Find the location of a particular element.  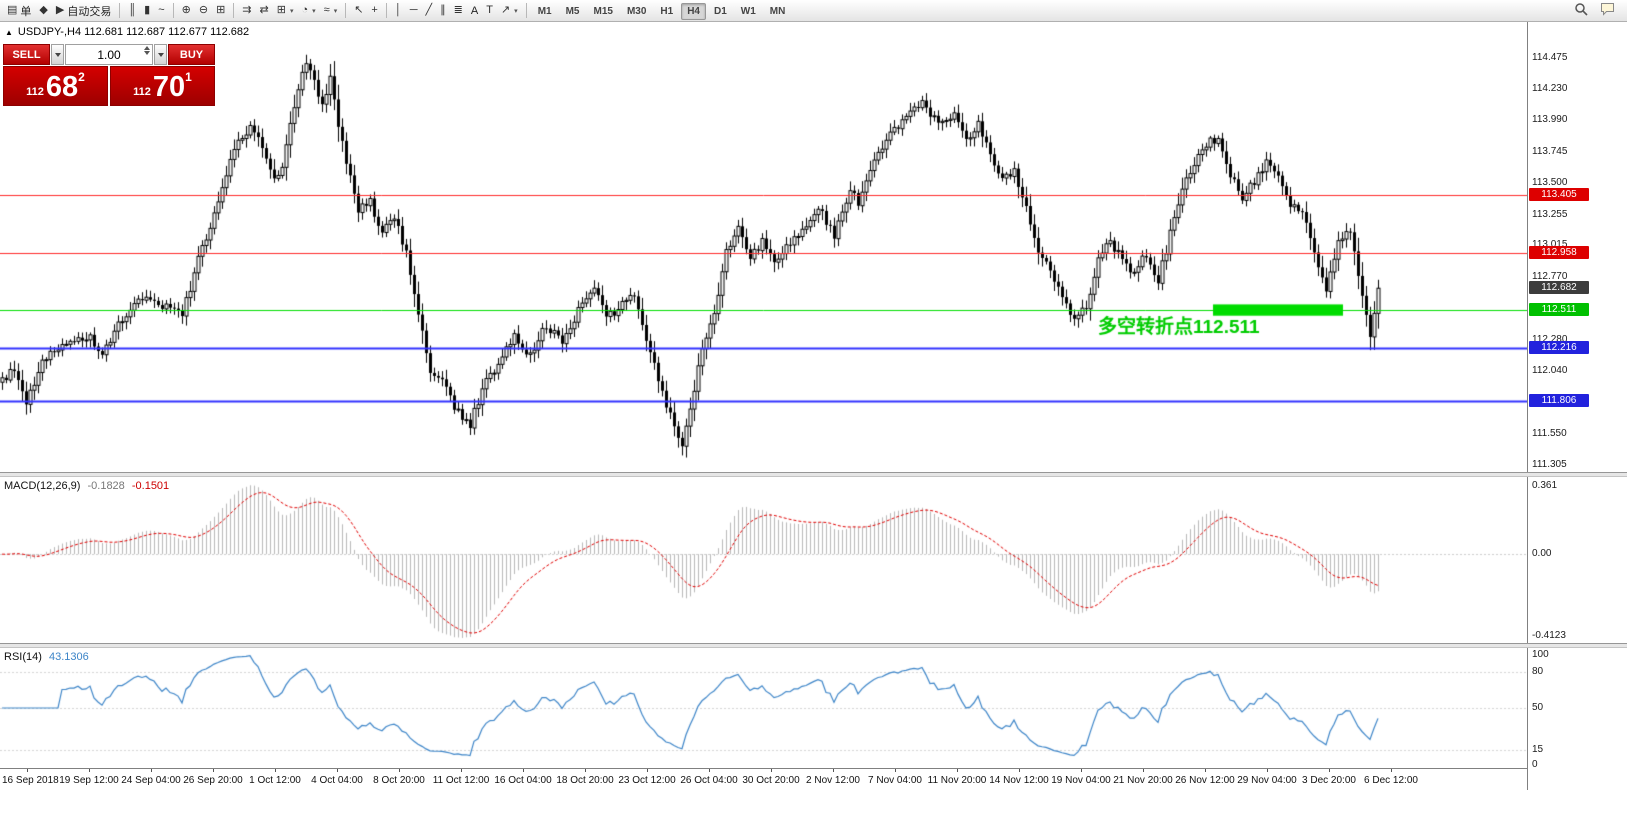

time-axis-label: 16 Oct 04:00 is located at coordinates (523, 780).